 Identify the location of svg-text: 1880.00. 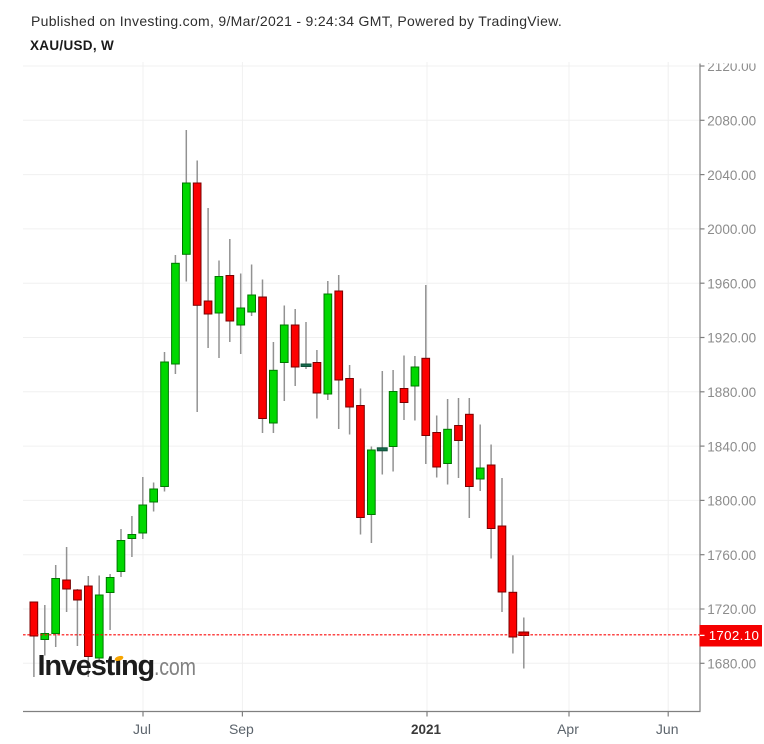
(731, 392).